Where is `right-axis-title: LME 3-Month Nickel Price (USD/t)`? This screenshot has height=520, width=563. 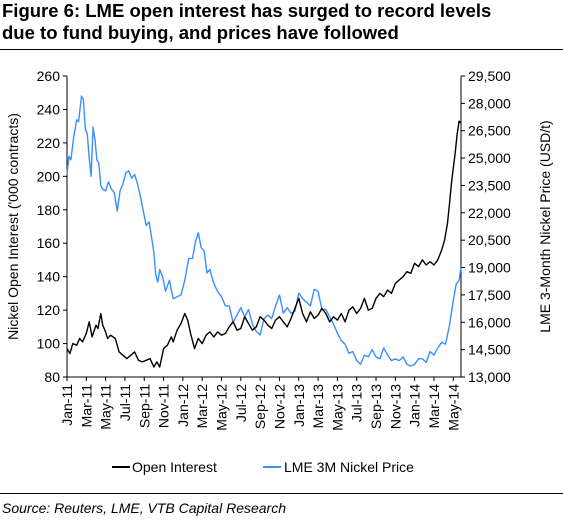
right-axis-title: LME 3-Month Nickel Price (USD/t) is located at coordinates (545, 226).